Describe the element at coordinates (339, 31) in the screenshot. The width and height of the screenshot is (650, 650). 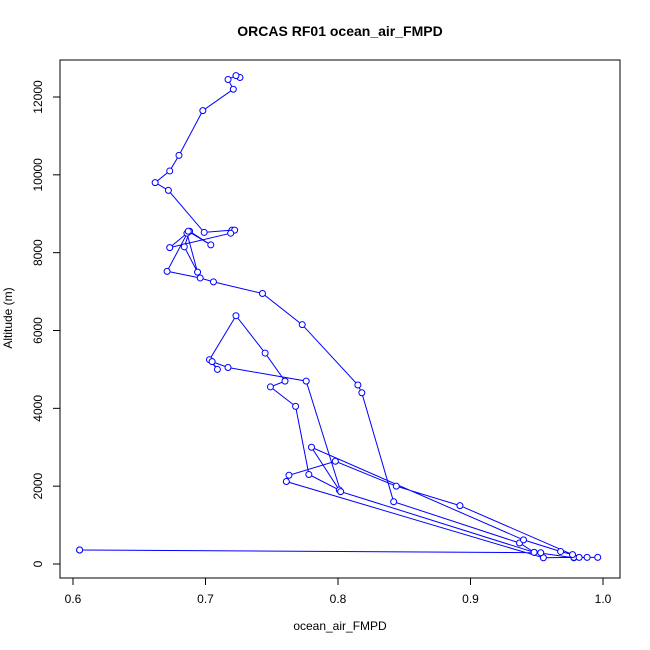
I see `chart-title: ORCAS RF01 ocean_air_FMPD` at that location.